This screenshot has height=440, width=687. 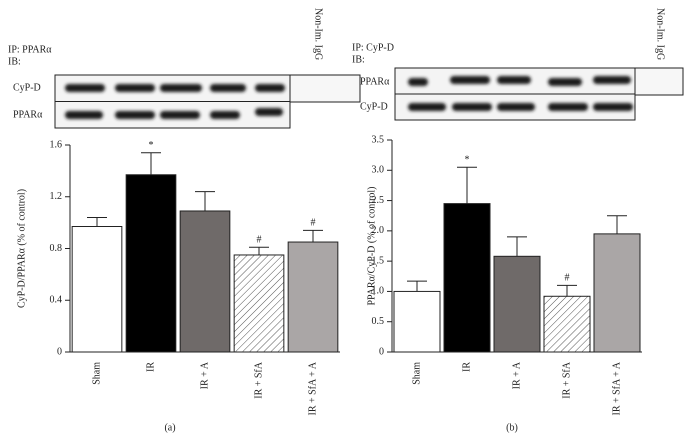 What do you see at coordinates (21, 248) in the screenshot?
I see `y-axis-title: CyP-D/PPARα (% of control)` at bounding box center [21, 248].